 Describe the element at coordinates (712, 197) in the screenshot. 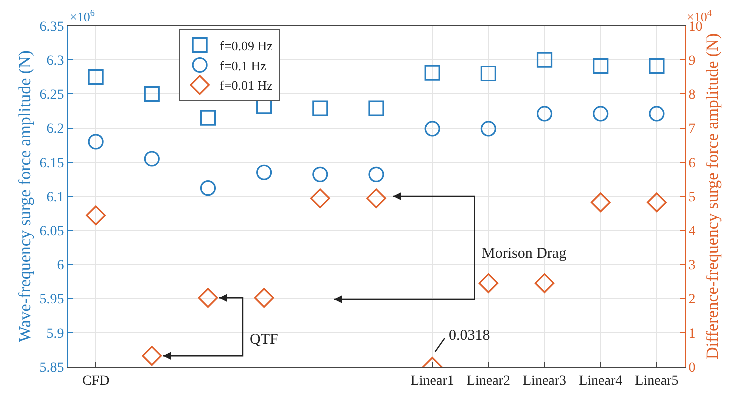

I see `y2-axis-title: Difference-frequency surge force amplitude (N)` at that location.